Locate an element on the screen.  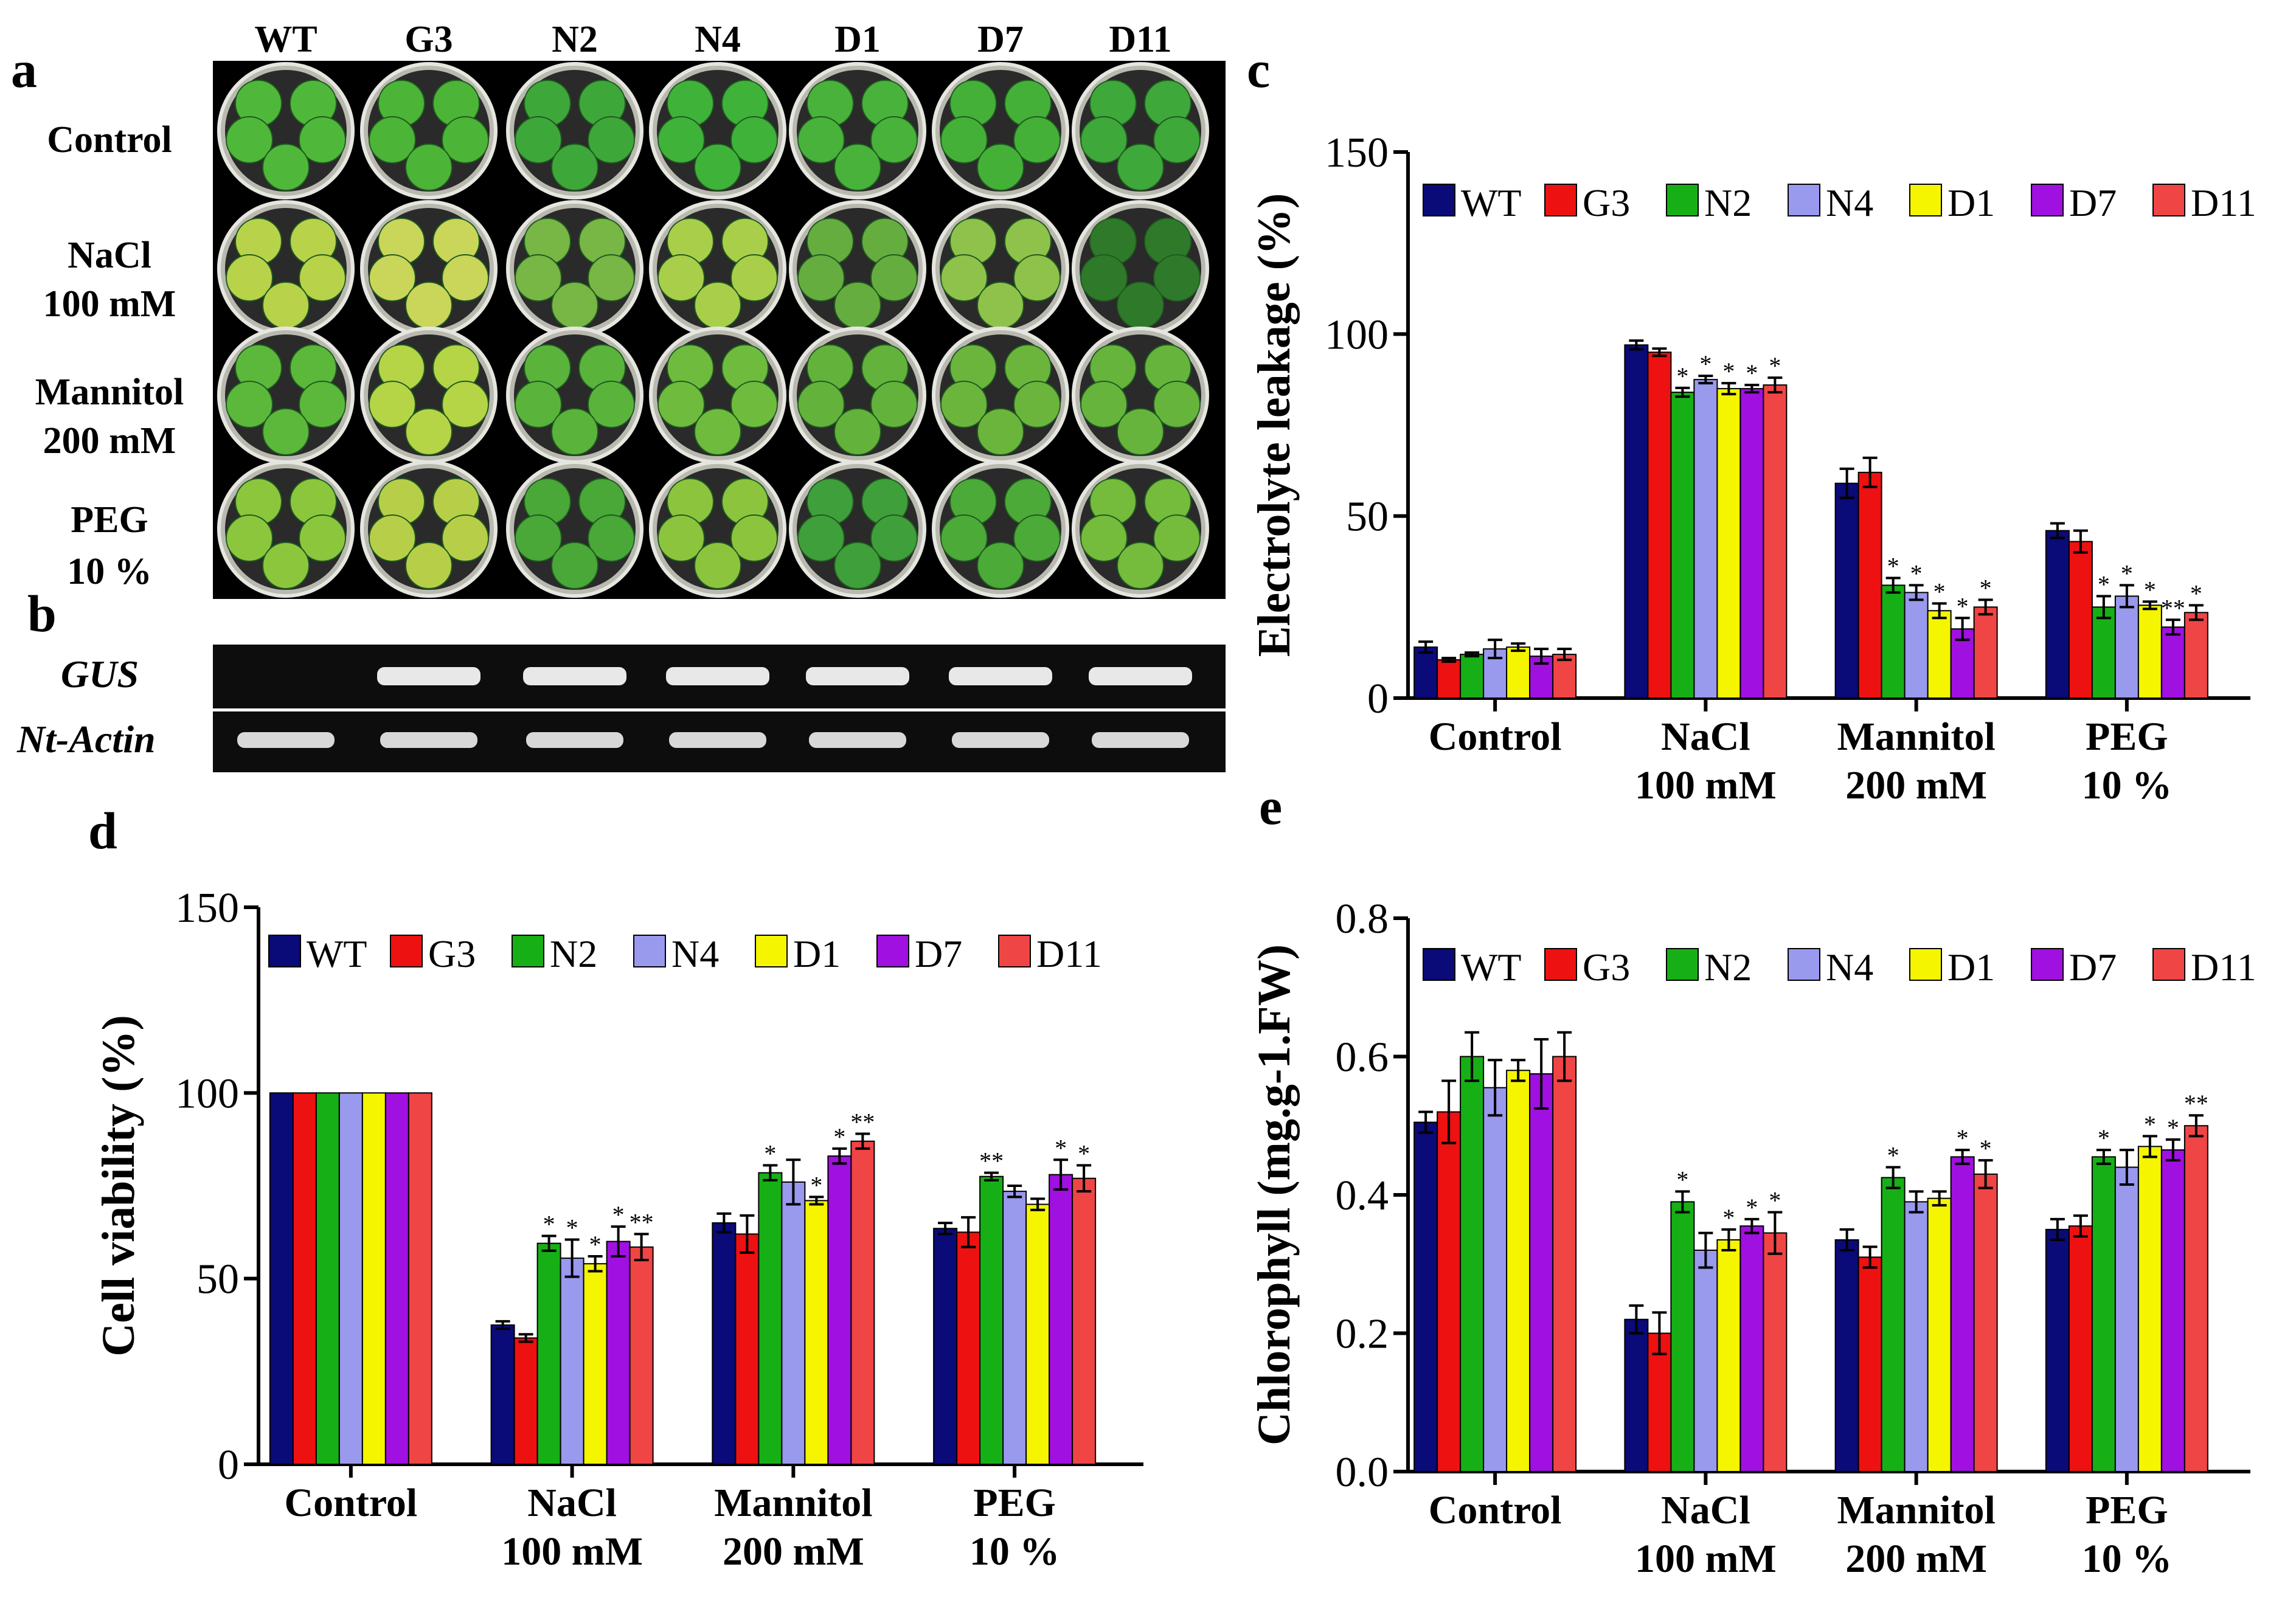
row-label: 200 mM is located at coordinates (109, 441).